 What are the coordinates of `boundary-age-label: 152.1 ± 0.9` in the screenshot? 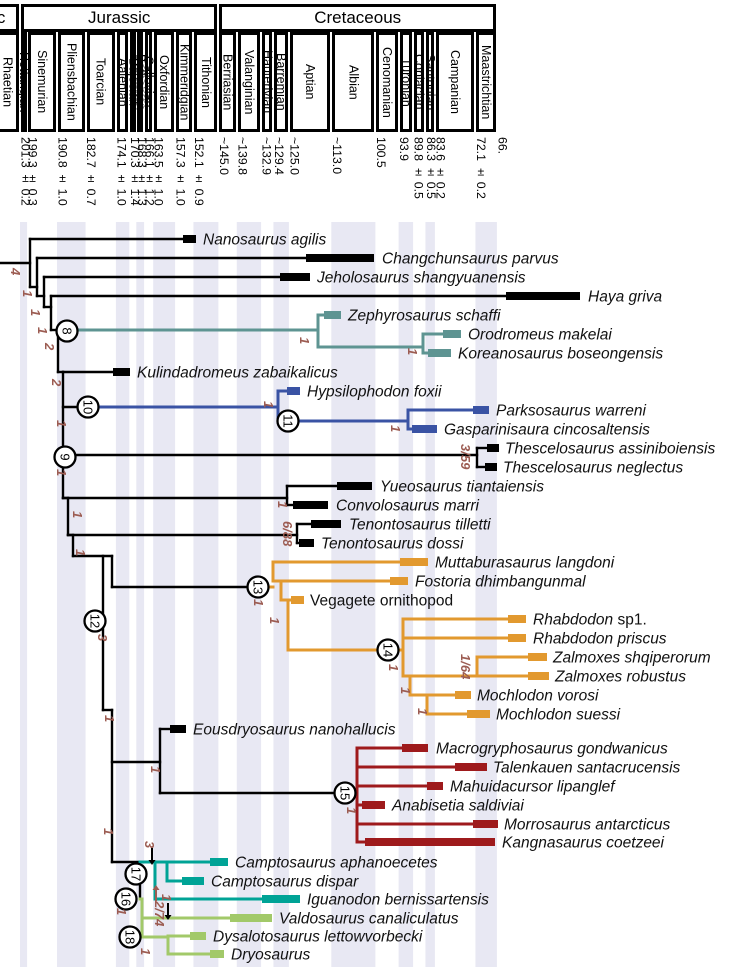 It's located at (198, 171).